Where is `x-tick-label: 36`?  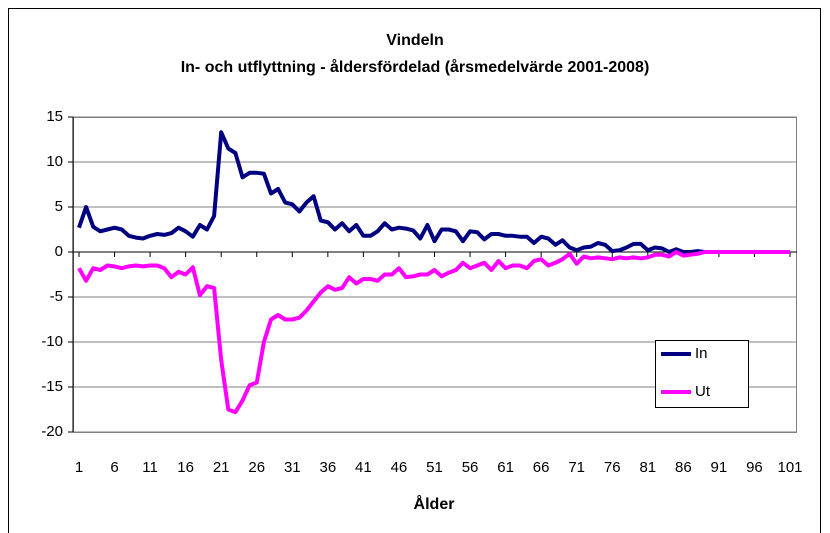
x-tick-label: 36 is located at coordinates (328, 467).